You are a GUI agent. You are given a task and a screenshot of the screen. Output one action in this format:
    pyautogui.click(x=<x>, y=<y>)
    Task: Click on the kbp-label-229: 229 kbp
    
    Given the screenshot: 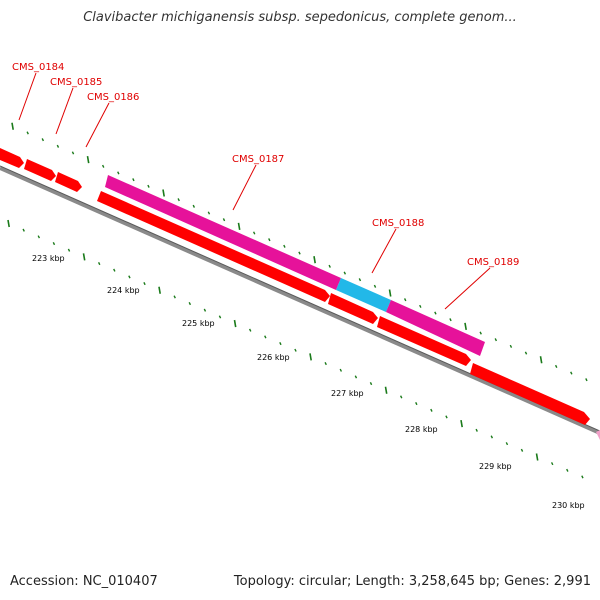 What is the action you would take?
    pyautogui.click(x=495, y=466)
    